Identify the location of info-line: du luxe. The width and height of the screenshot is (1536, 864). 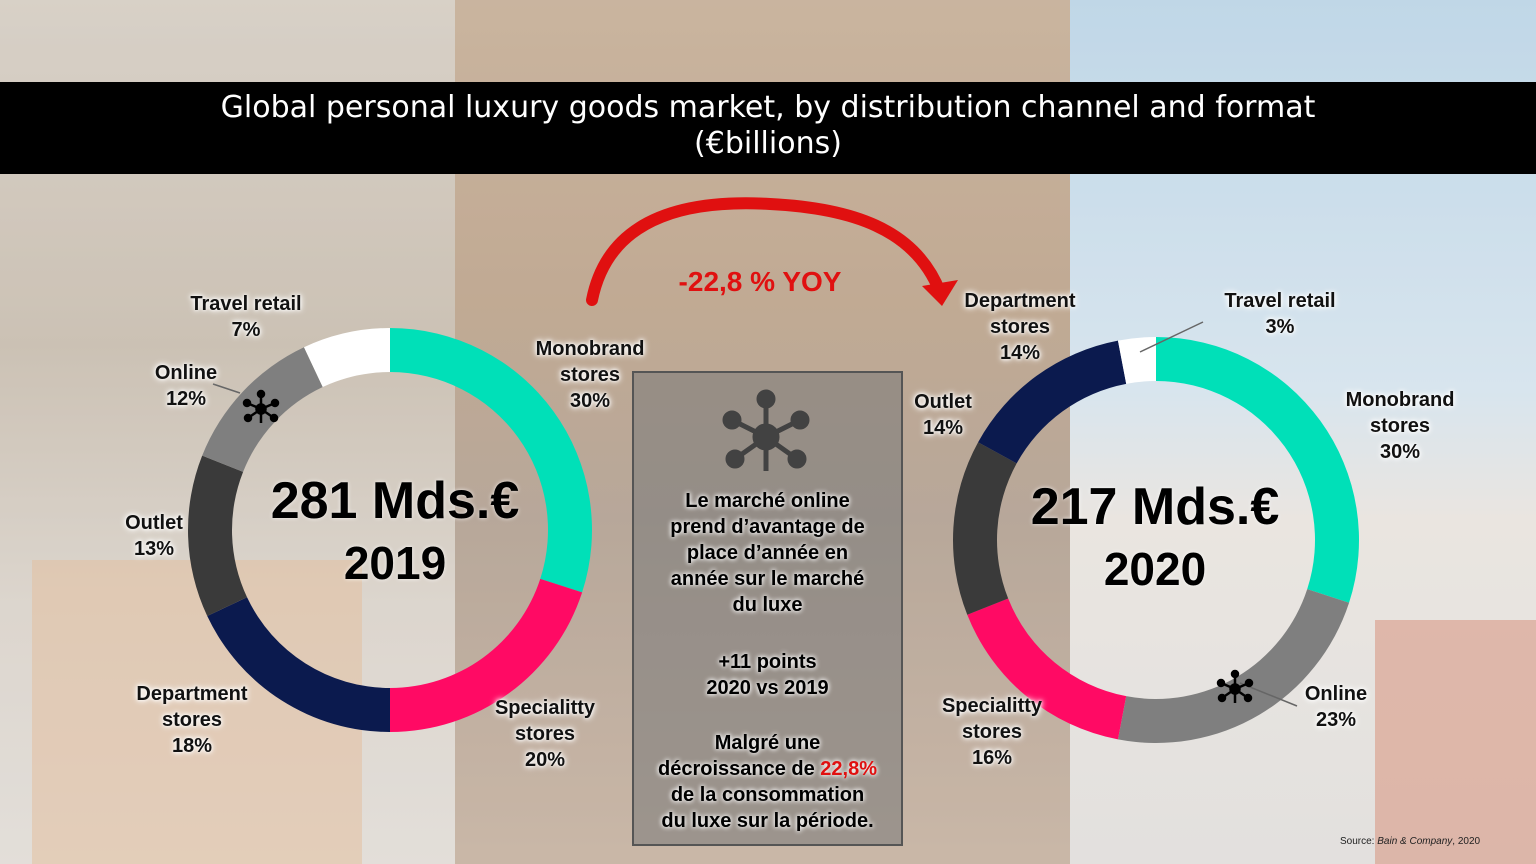
(767, 605).